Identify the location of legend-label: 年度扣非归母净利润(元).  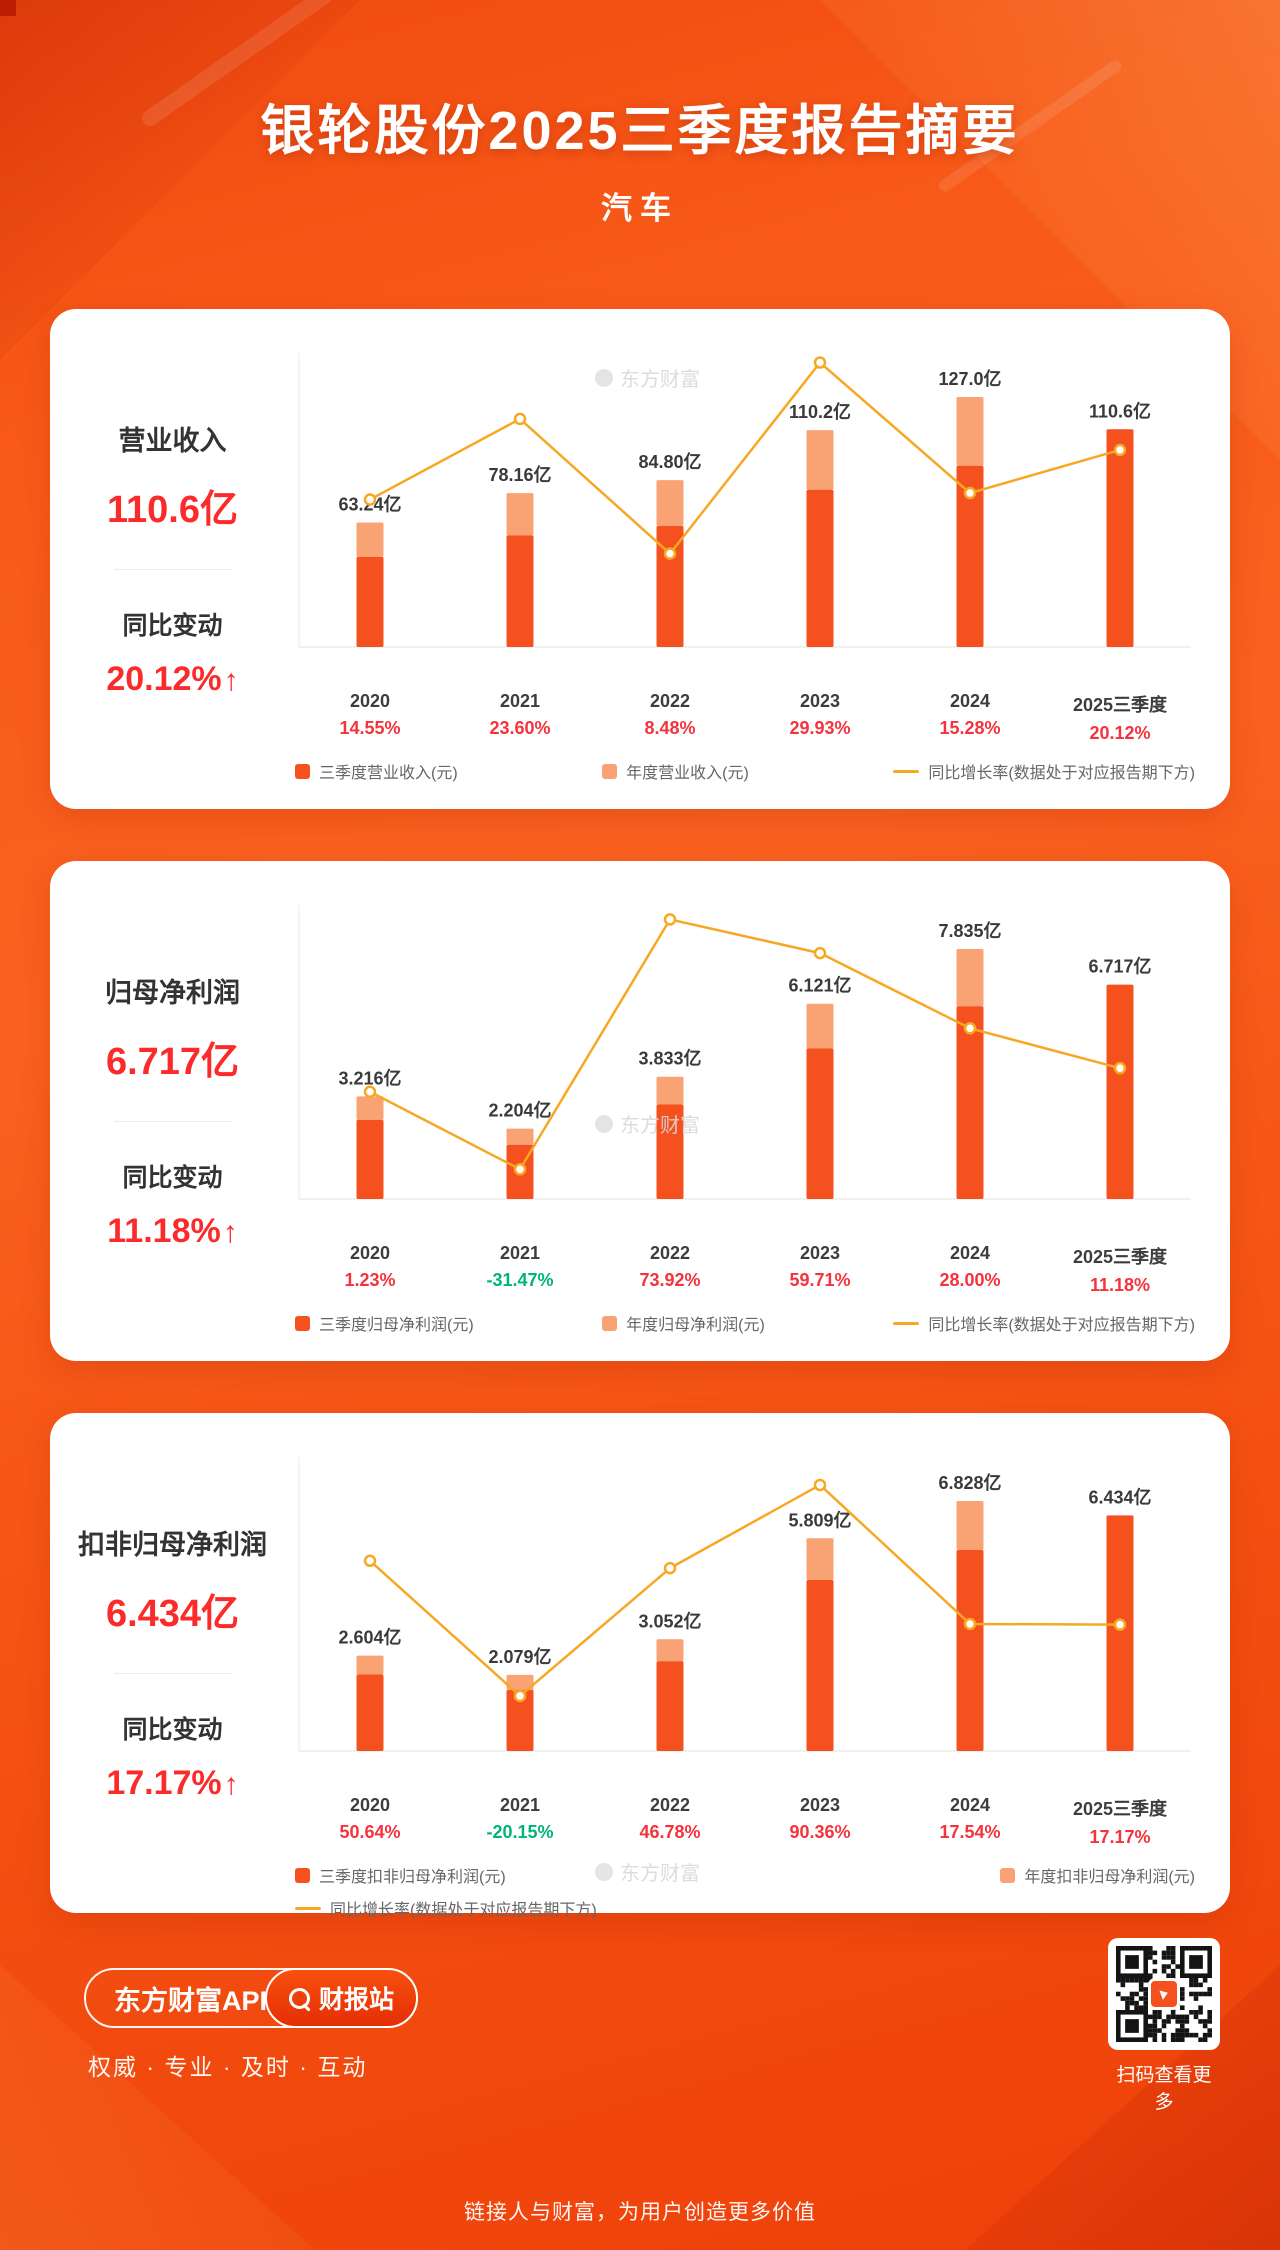
(1109, 1877).